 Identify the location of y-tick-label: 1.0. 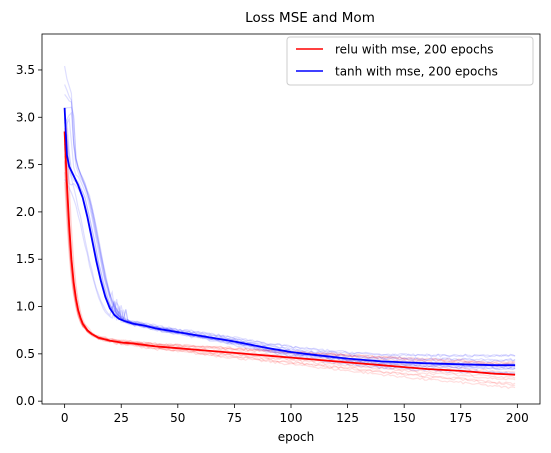
(25, 307).